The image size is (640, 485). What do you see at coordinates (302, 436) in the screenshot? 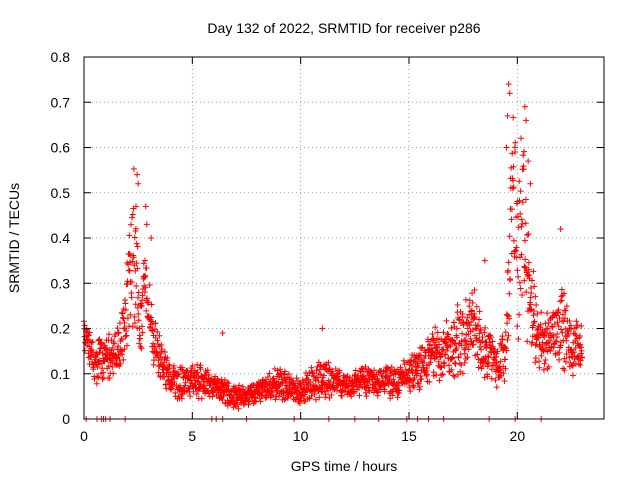
I see `x-tick-labels: 0 5 10 15 20` at bounding box center [302, 436].